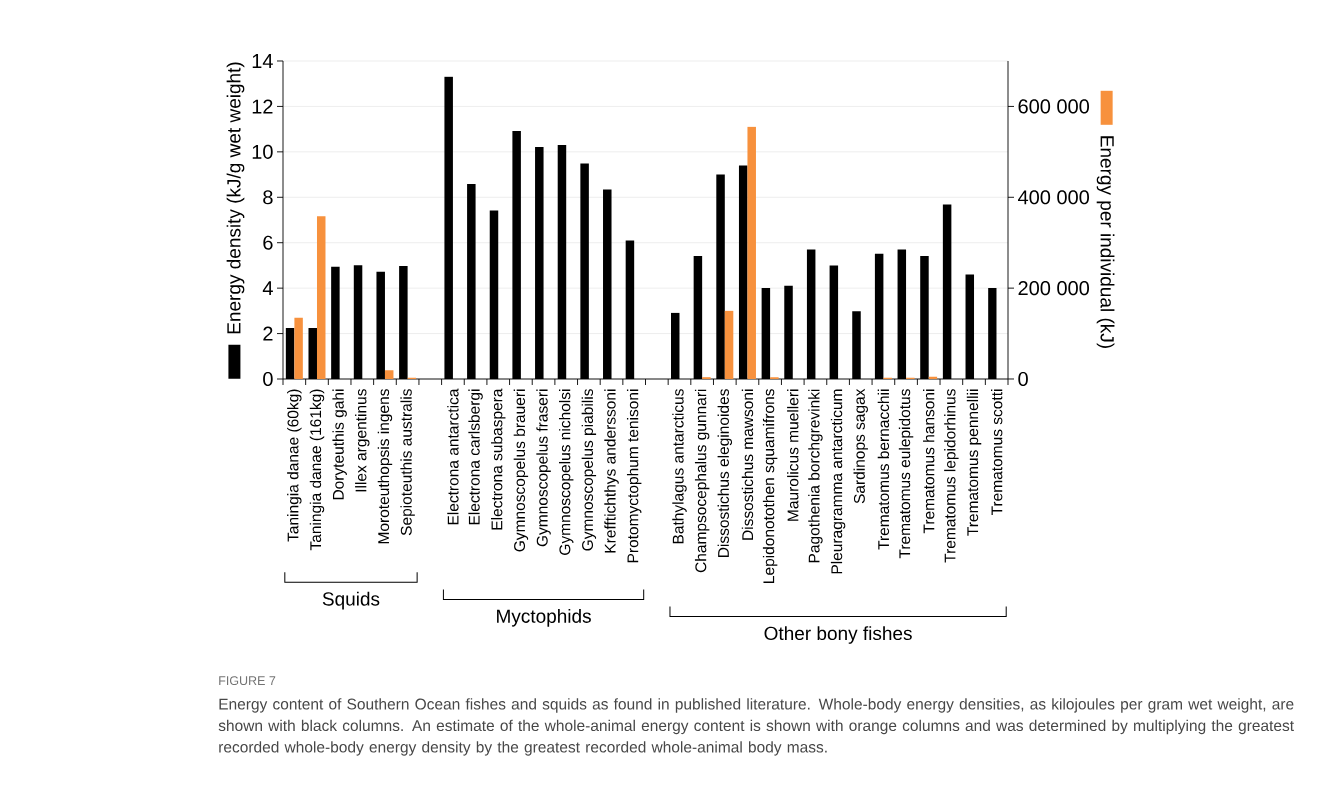  I want to click on x-tick-label: Electrona subaspera, so click(498, 459).